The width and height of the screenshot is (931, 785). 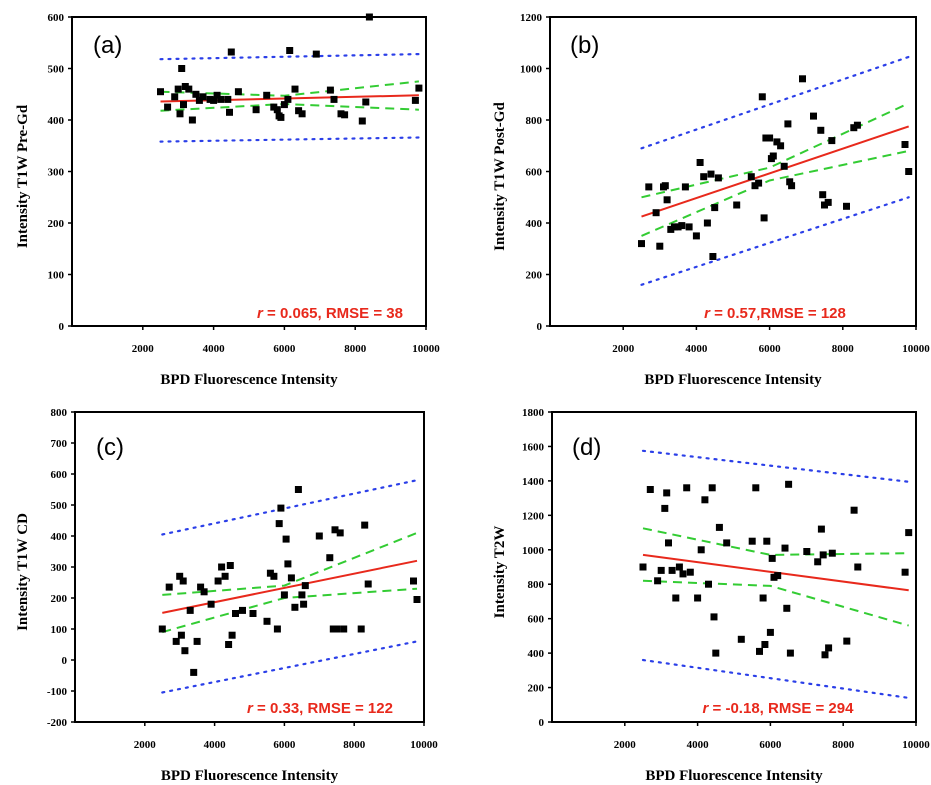 What do you see at coordinates (500, 176) in the screenshot?
I see `y-axis-label: Intensity T1W Post-Gd` at bounding box center [500, 176].